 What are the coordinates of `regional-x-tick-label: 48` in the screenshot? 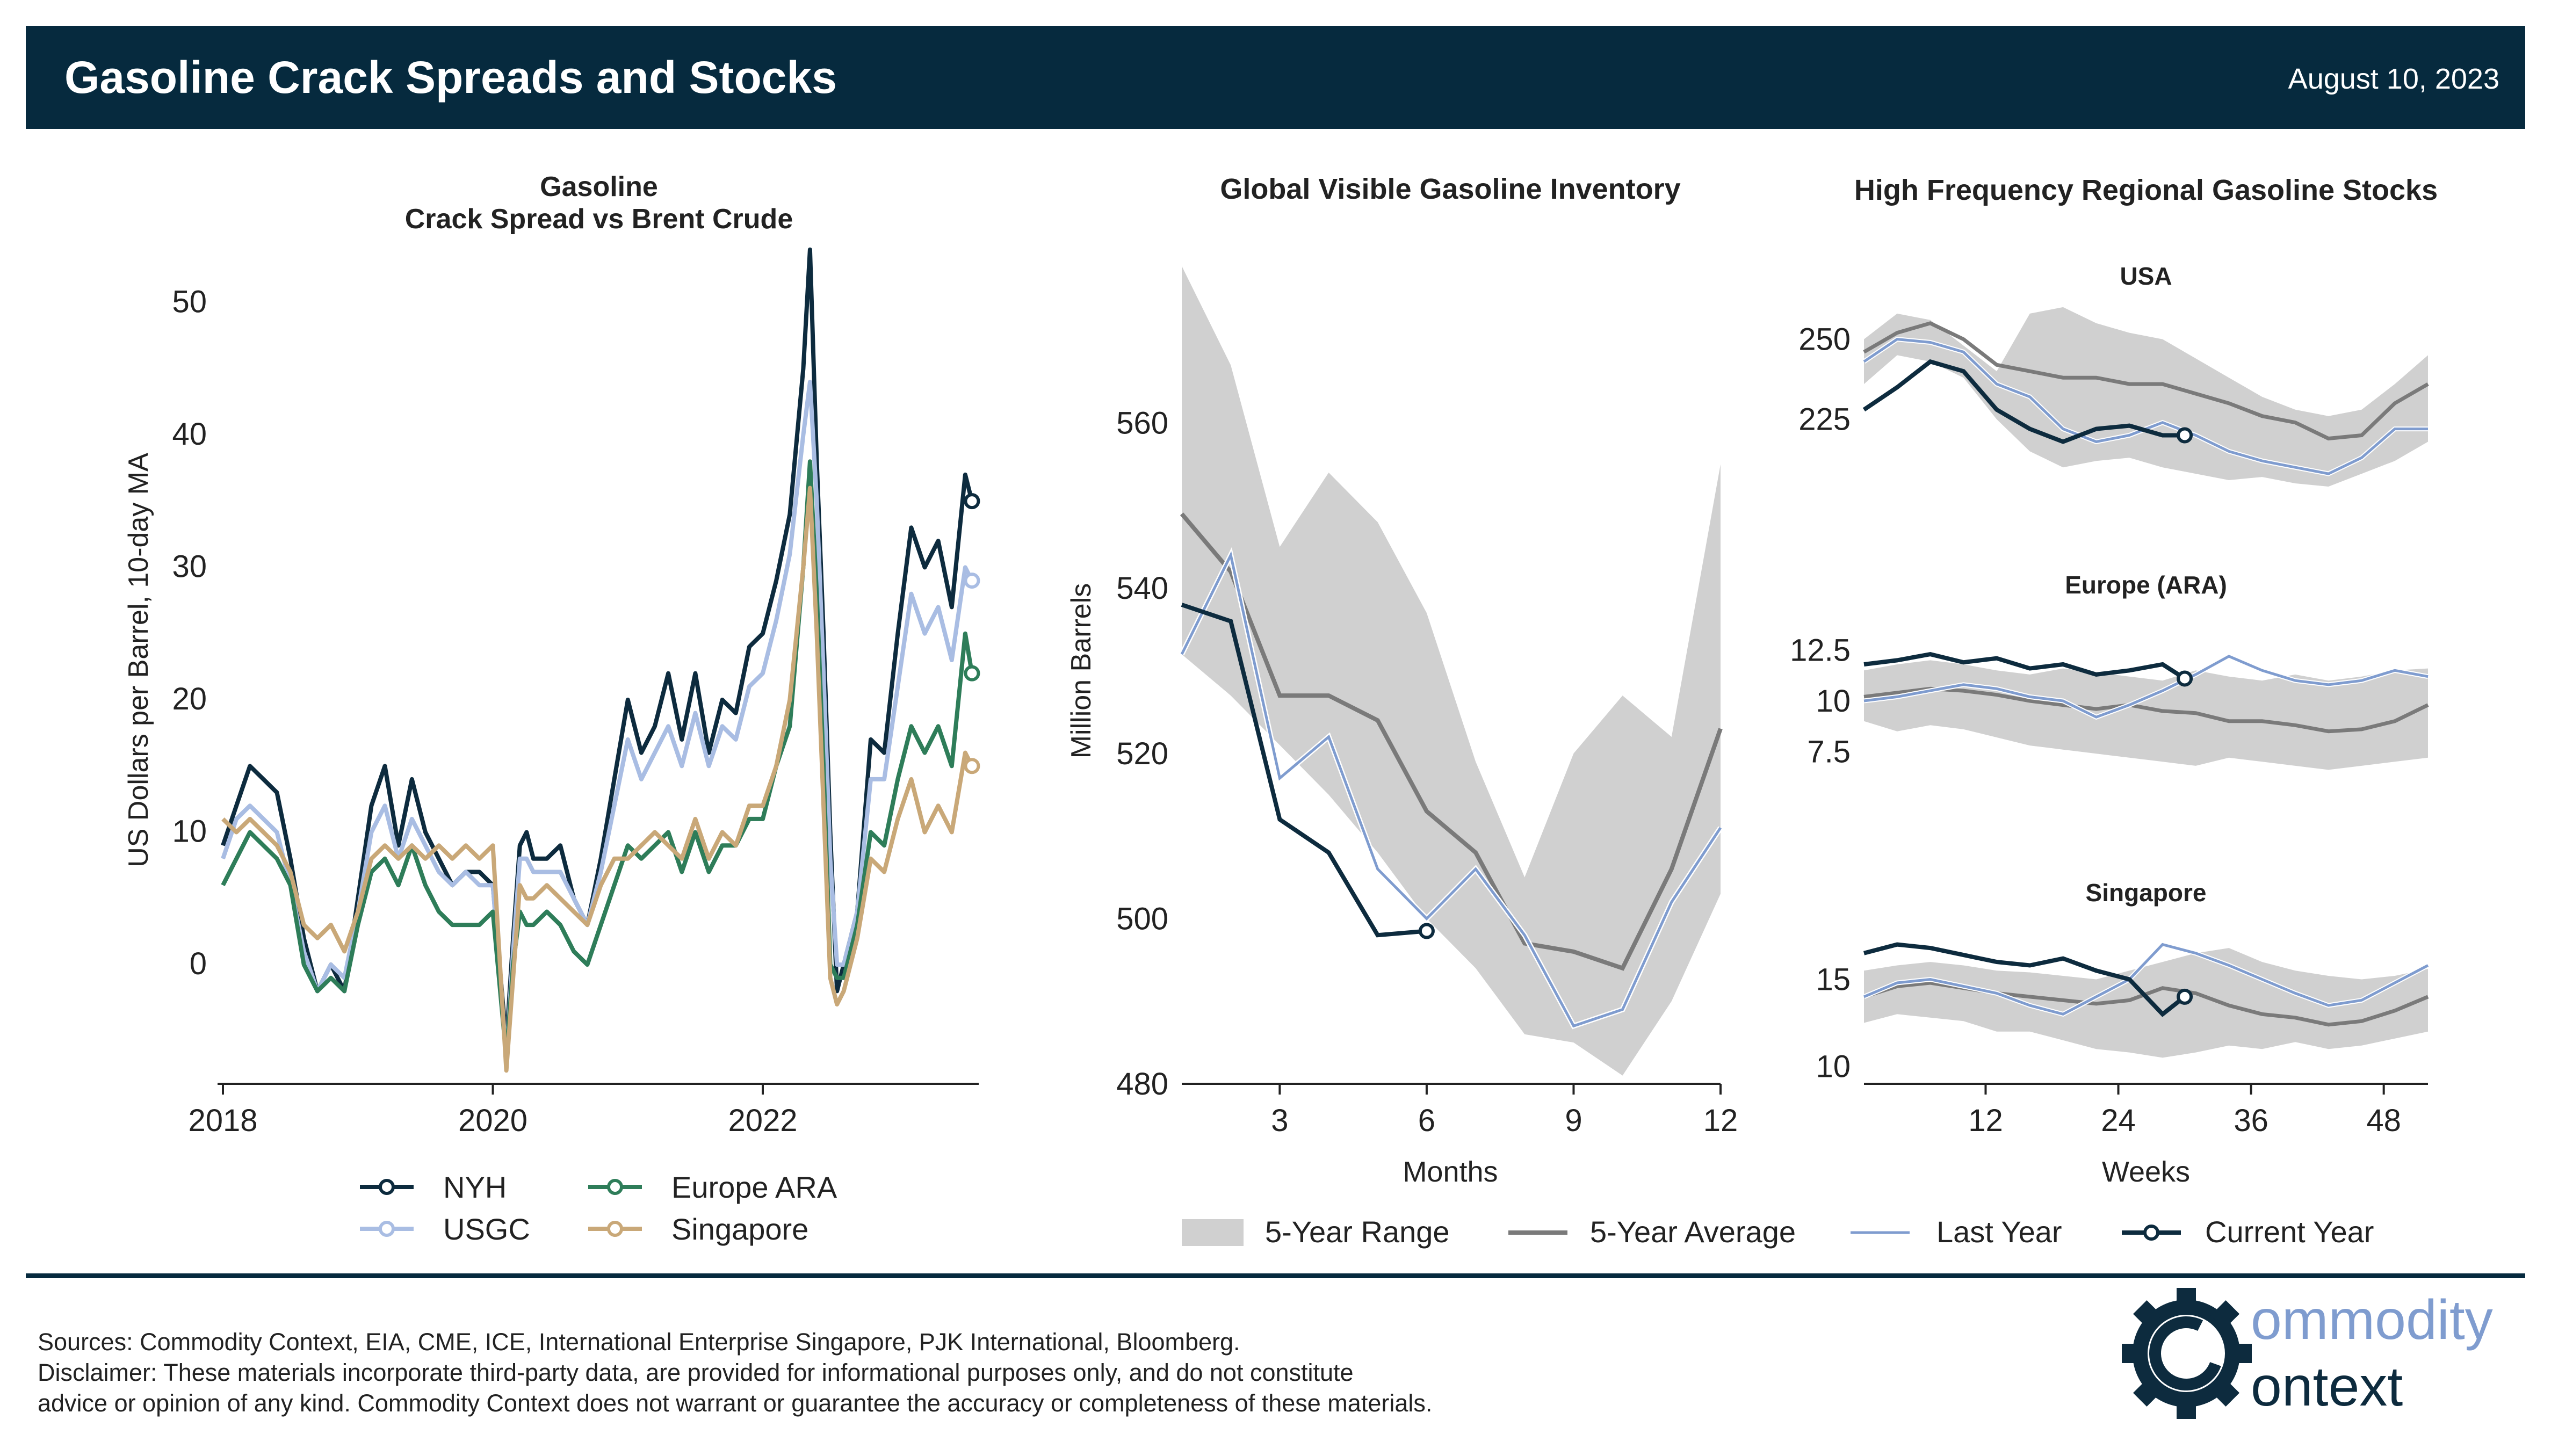 It's located at (2383, 1120).